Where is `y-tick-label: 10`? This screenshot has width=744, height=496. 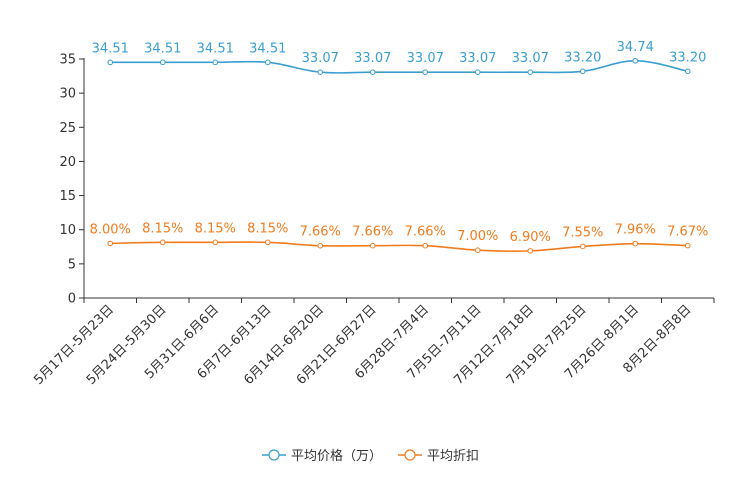 y-tick-label: 10 is located at coordinates (67, 230).